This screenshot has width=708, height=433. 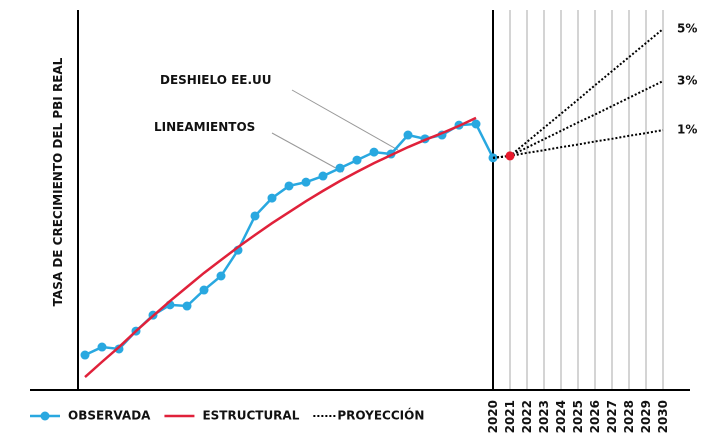 What do you see at coordinates (510, 416) in the screenshot?
I see `x-tick-label: 2021` at bounding box center [510, 416].